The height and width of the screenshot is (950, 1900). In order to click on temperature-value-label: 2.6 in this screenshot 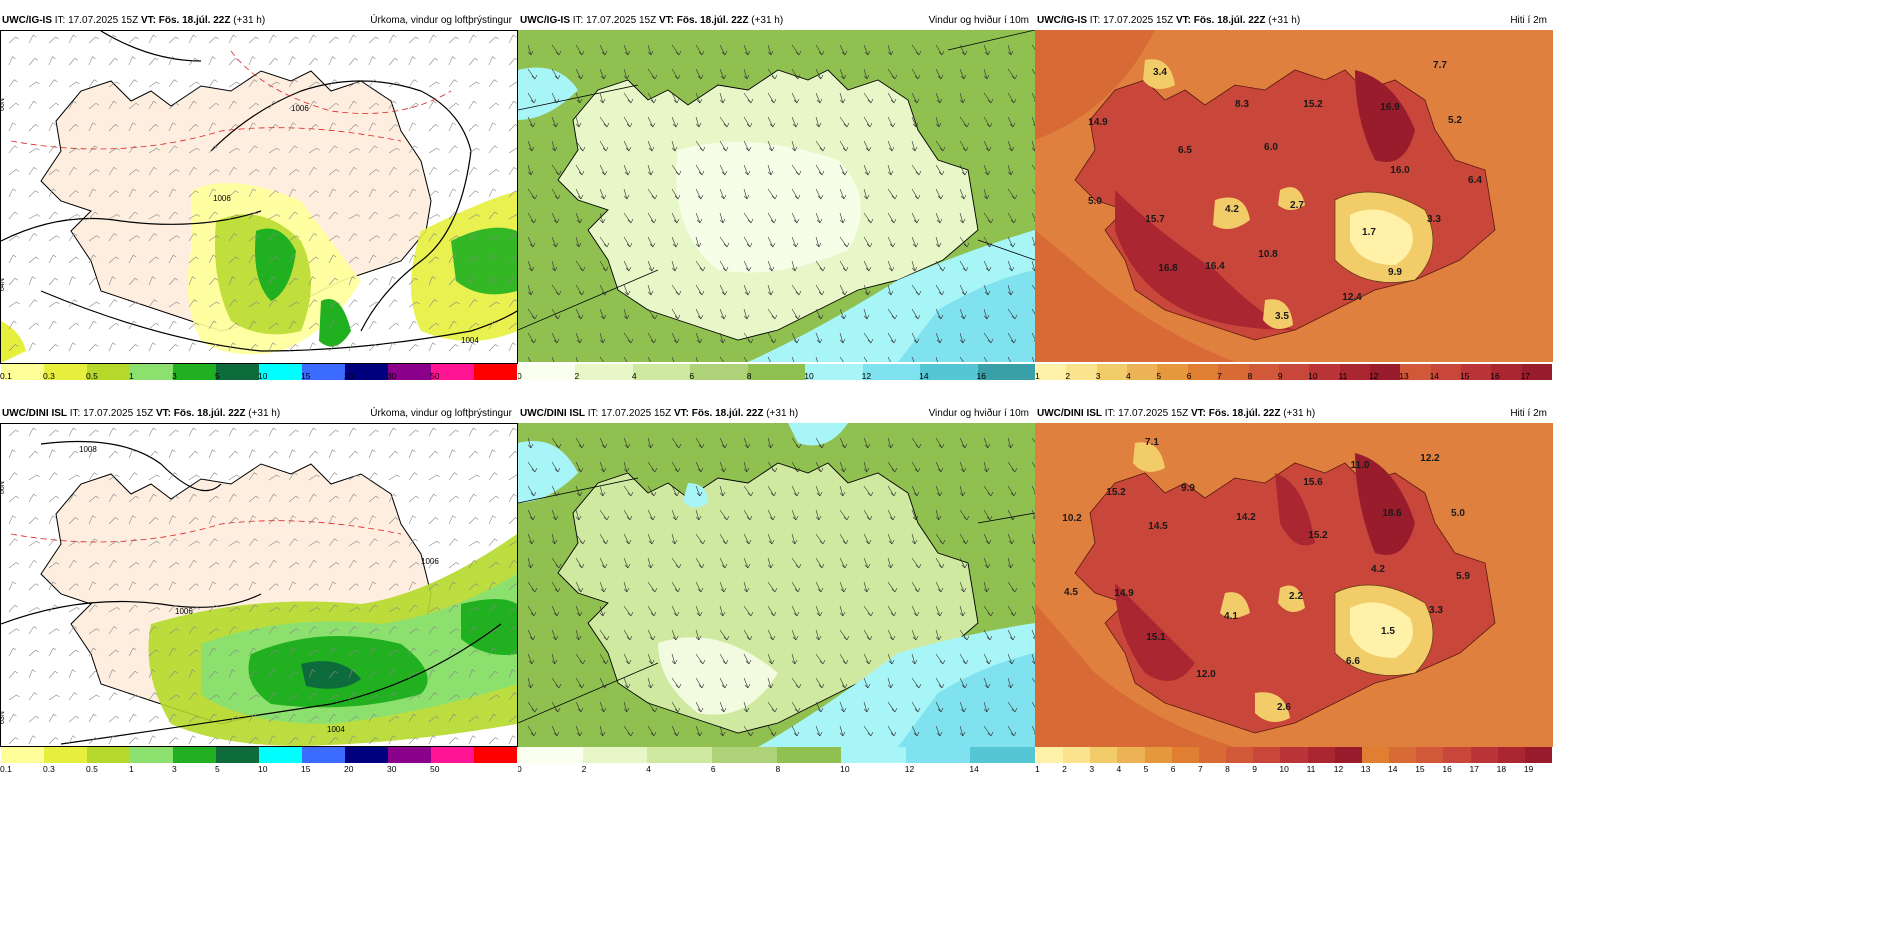, I will do `click(1284, 707)`.